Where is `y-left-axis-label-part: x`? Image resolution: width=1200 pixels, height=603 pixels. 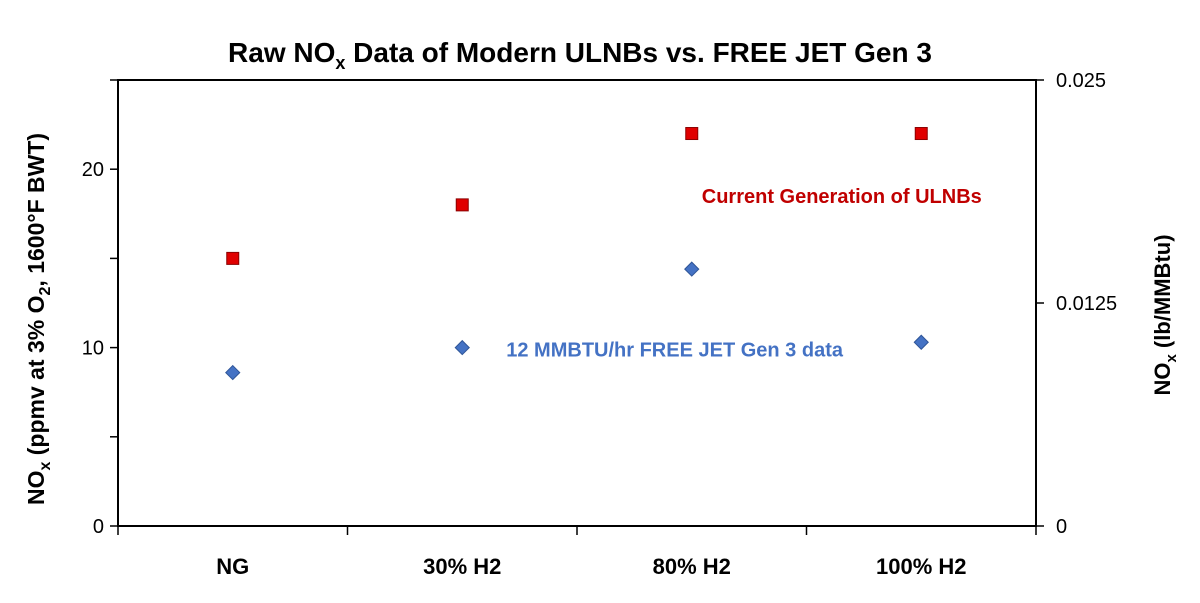
y-left-axis-label-part: x is located at coordinates (45, 466).